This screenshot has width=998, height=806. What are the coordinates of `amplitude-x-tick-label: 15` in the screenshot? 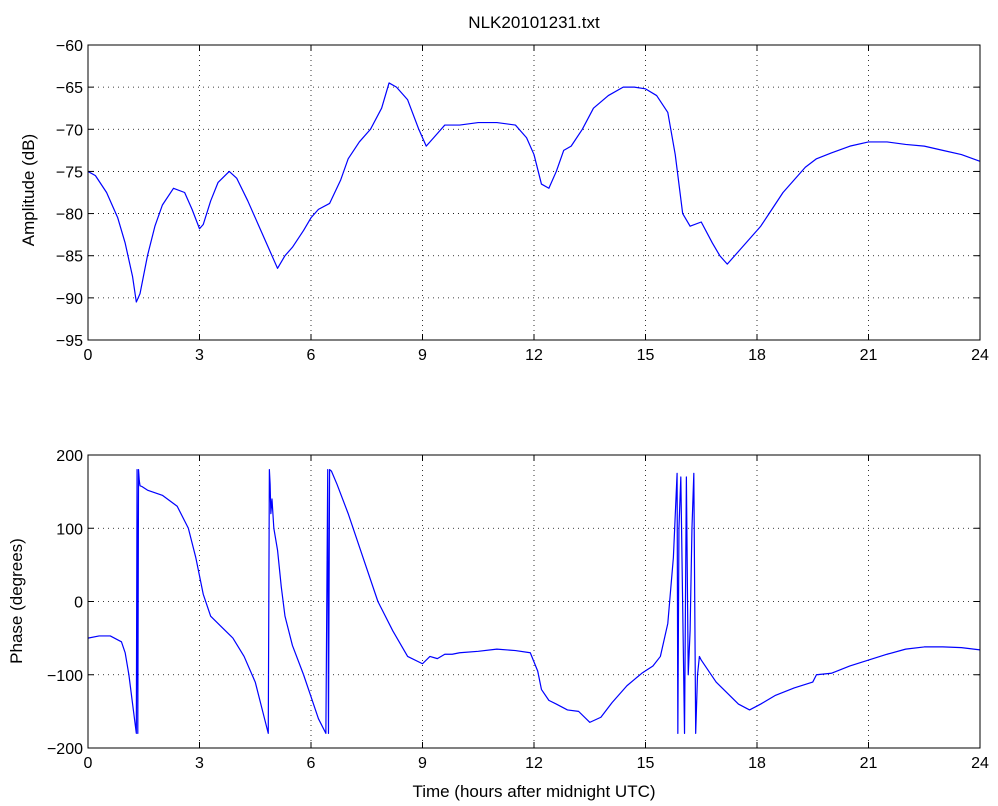 It's located at (646, 355).